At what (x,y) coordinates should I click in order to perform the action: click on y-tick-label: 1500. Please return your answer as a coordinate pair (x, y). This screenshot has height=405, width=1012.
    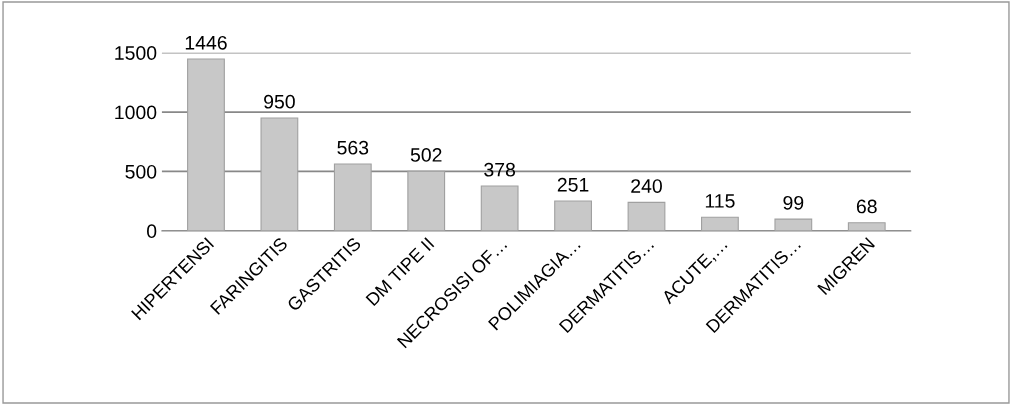
    Looking at the image, I should click on (136, 53).